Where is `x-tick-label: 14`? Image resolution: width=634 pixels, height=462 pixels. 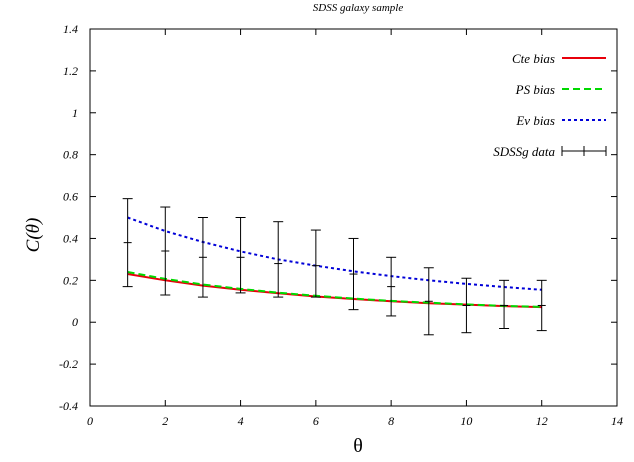
x-tick-label: 14 is located at coordinates (617, 421).